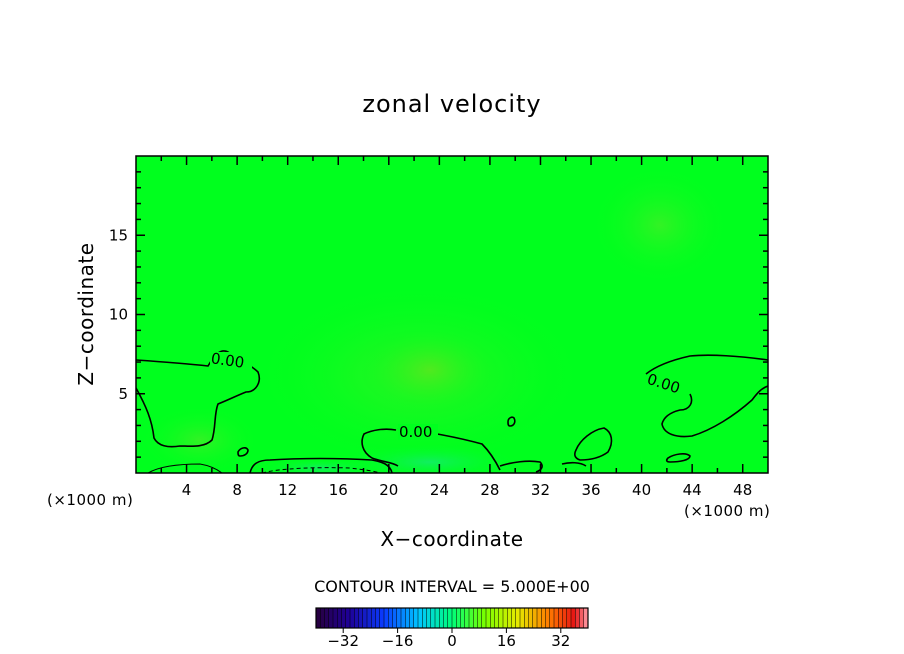 The width and height of the screenshot is (904, 654). What do you see at coordinates (388, 490) in the screenshot?
I see `x-tick-label: 20` at bounding box center [388, 490].